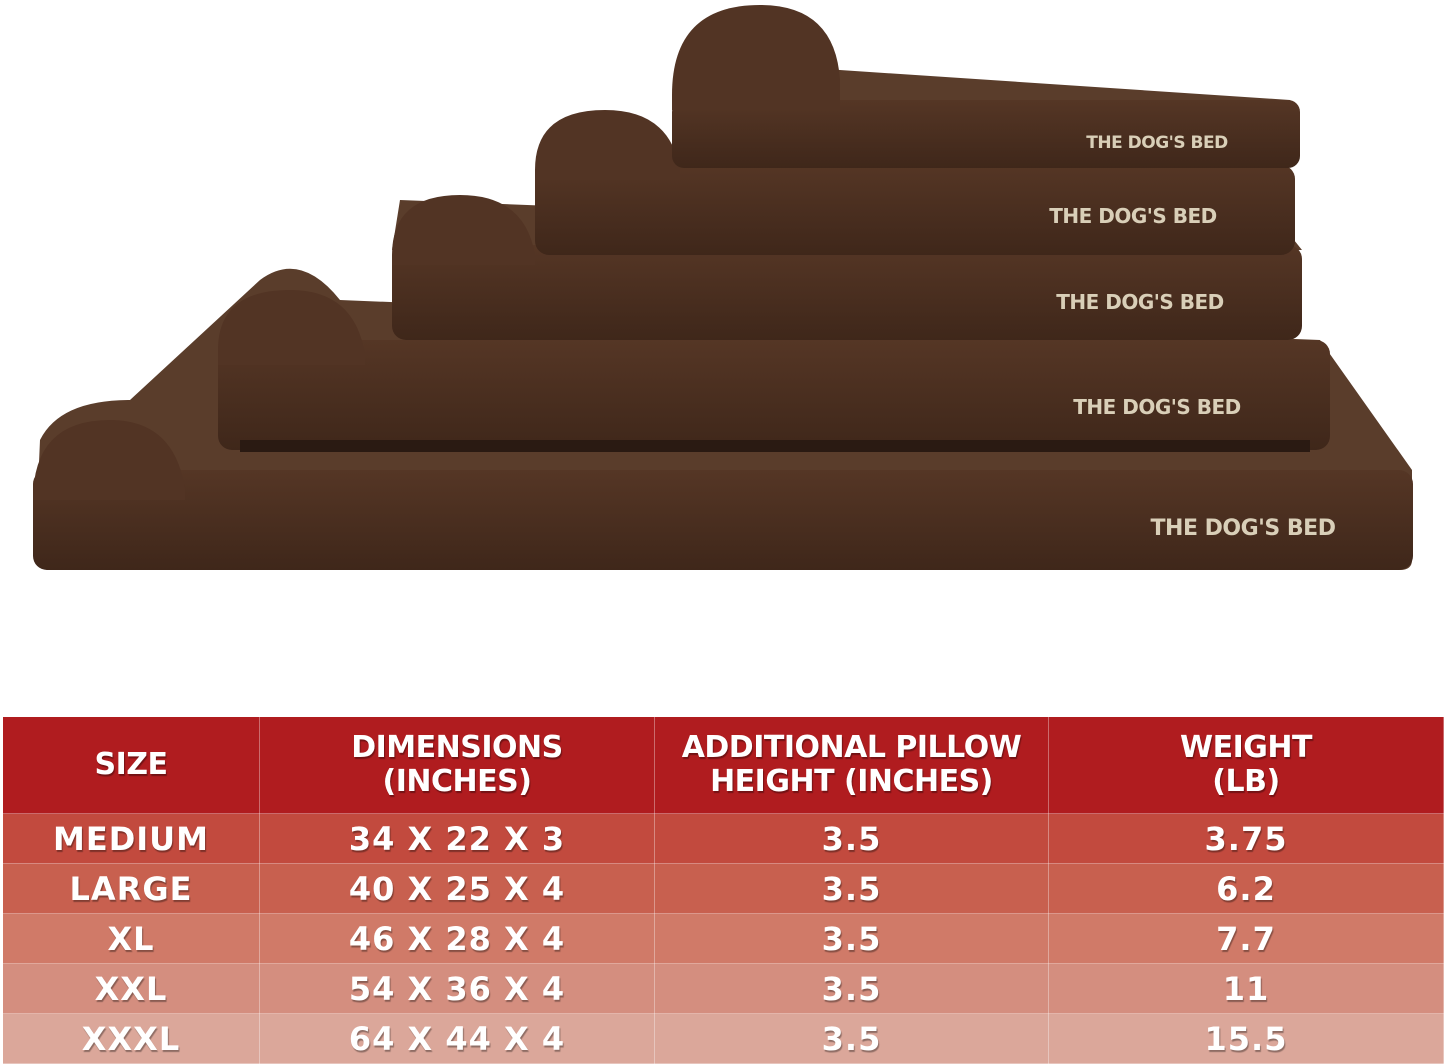 The image size is (1445, 1064). Describe the element at coordinates (457, 988) in the screenshot. I see `cell-dimensions: 54 X 36 X 4` at that location.